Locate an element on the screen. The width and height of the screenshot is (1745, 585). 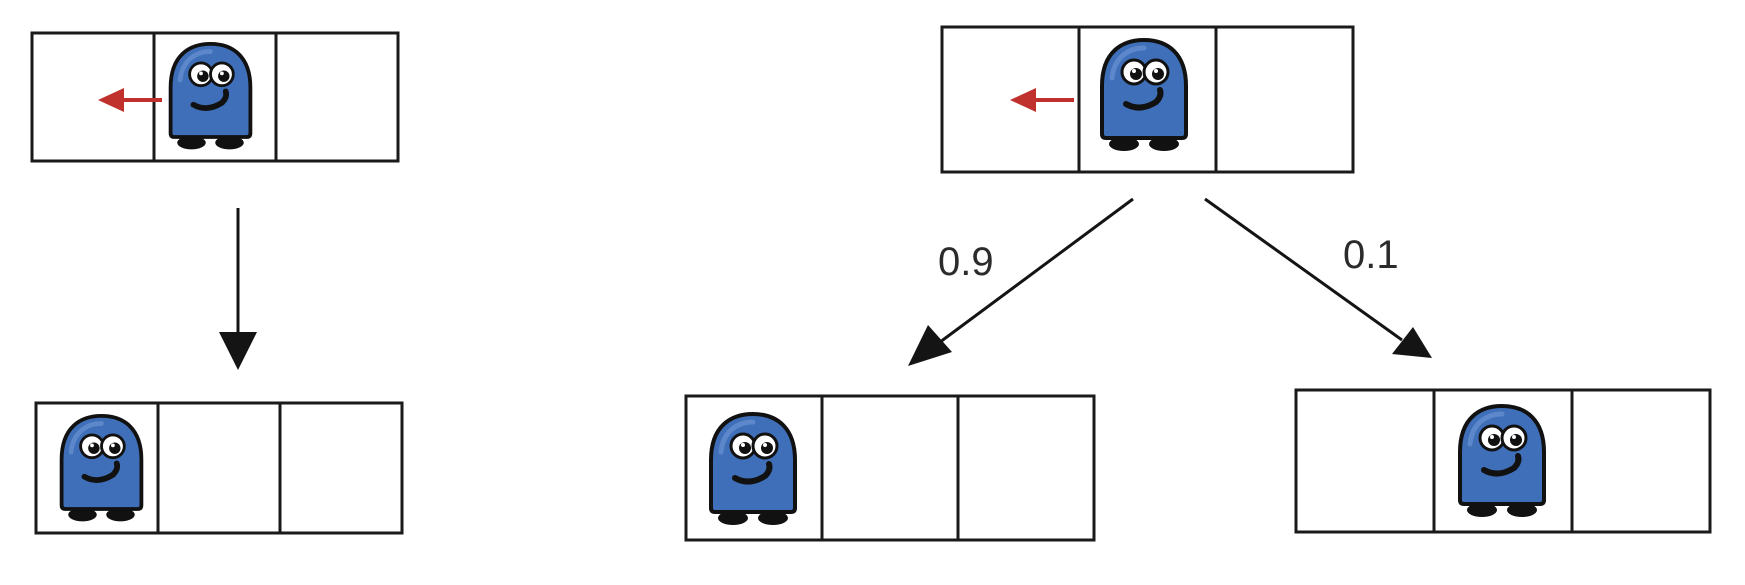
probability-label-0-9: 0.9 is located at coordinates (966, 262).